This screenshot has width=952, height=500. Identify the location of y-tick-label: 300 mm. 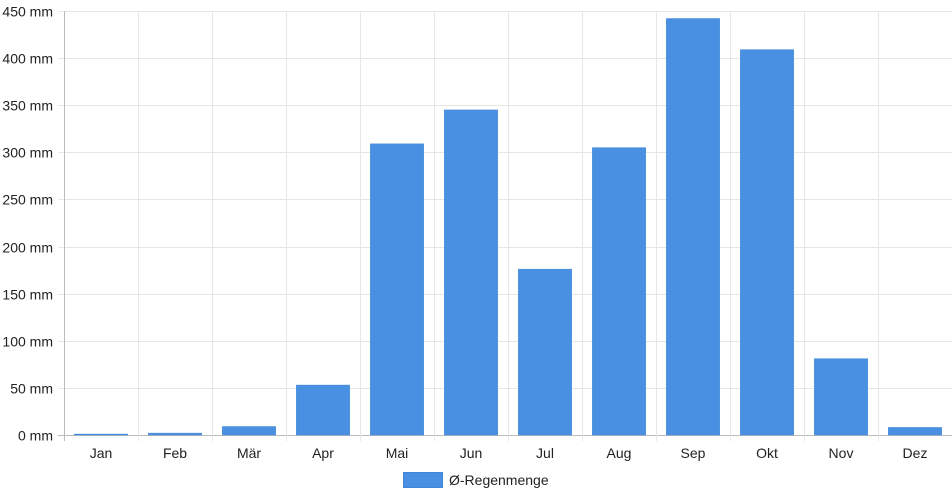
(27, 153).